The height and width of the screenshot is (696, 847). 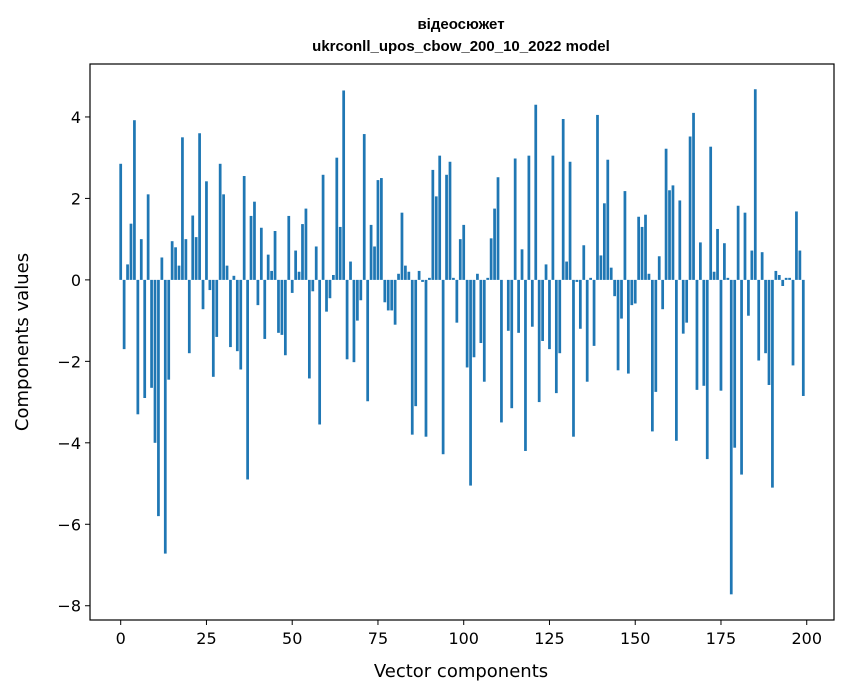 I want to click on chart-title-line-1: відеосюжет, so click(x=460, y=24).